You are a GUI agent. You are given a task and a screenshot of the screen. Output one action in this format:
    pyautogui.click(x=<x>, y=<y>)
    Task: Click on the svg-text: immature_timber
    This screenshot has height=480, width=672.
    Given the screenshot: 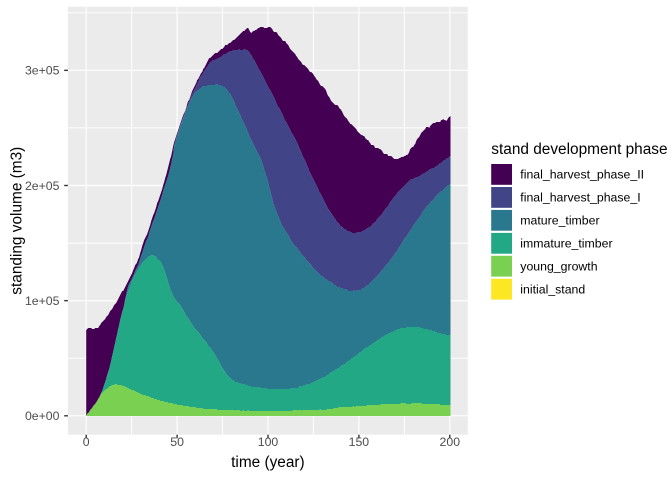 What is the action you would take?
    pyautogui.click(x=566, y=244)
    